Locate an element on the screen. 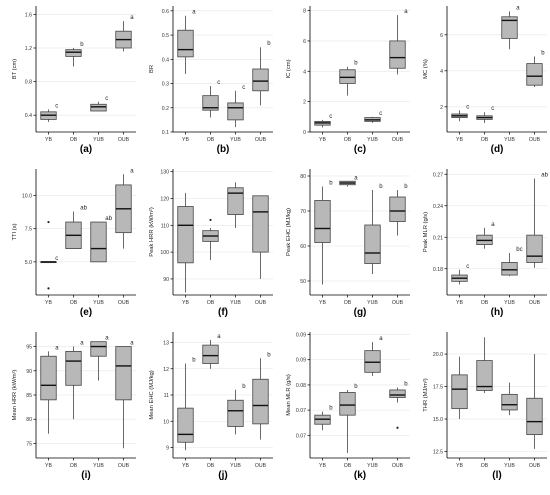  y-tick-label: 0.5 is located at coordinates (165, 36).